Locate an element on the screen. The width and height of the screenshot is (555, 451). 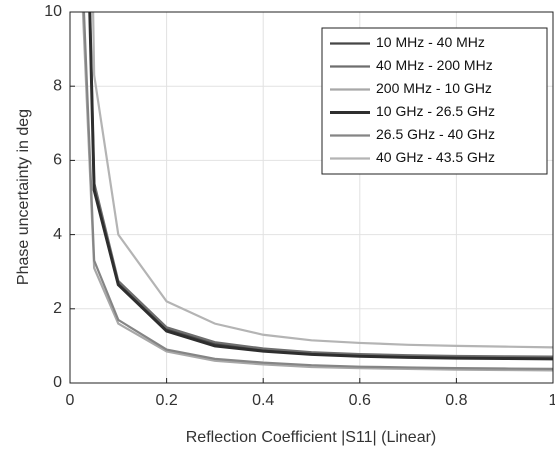
legend-label: 10 GHz - 26.5 GHz is located at coordinates (435, 111).